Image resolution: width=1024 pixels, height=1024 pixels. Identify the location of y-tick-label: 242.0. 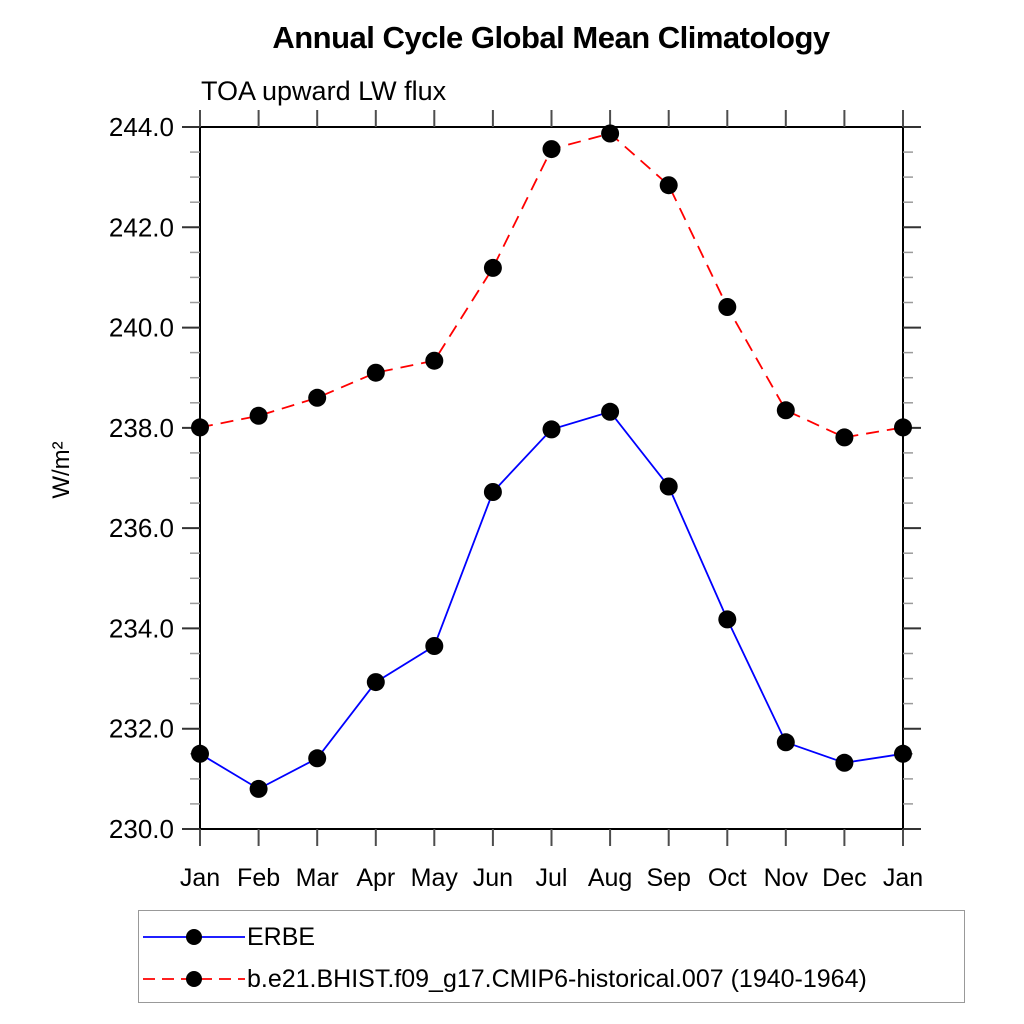
(141, 227).